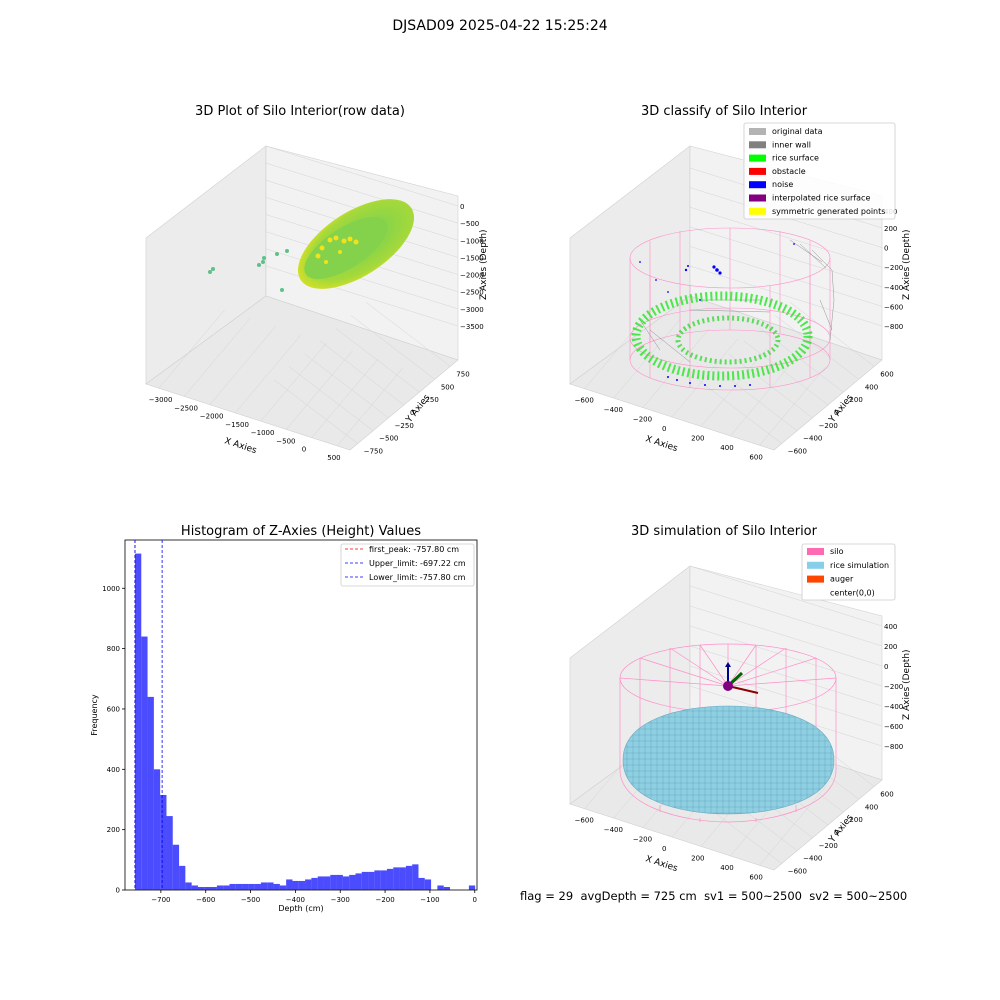 The width and height of the screenshot is (1000, 1000). Describe the element at coordinates (113, 740) in the screenshot. I see `histogram-y-ticks: 0 200 400 600 800 1000` at that location.